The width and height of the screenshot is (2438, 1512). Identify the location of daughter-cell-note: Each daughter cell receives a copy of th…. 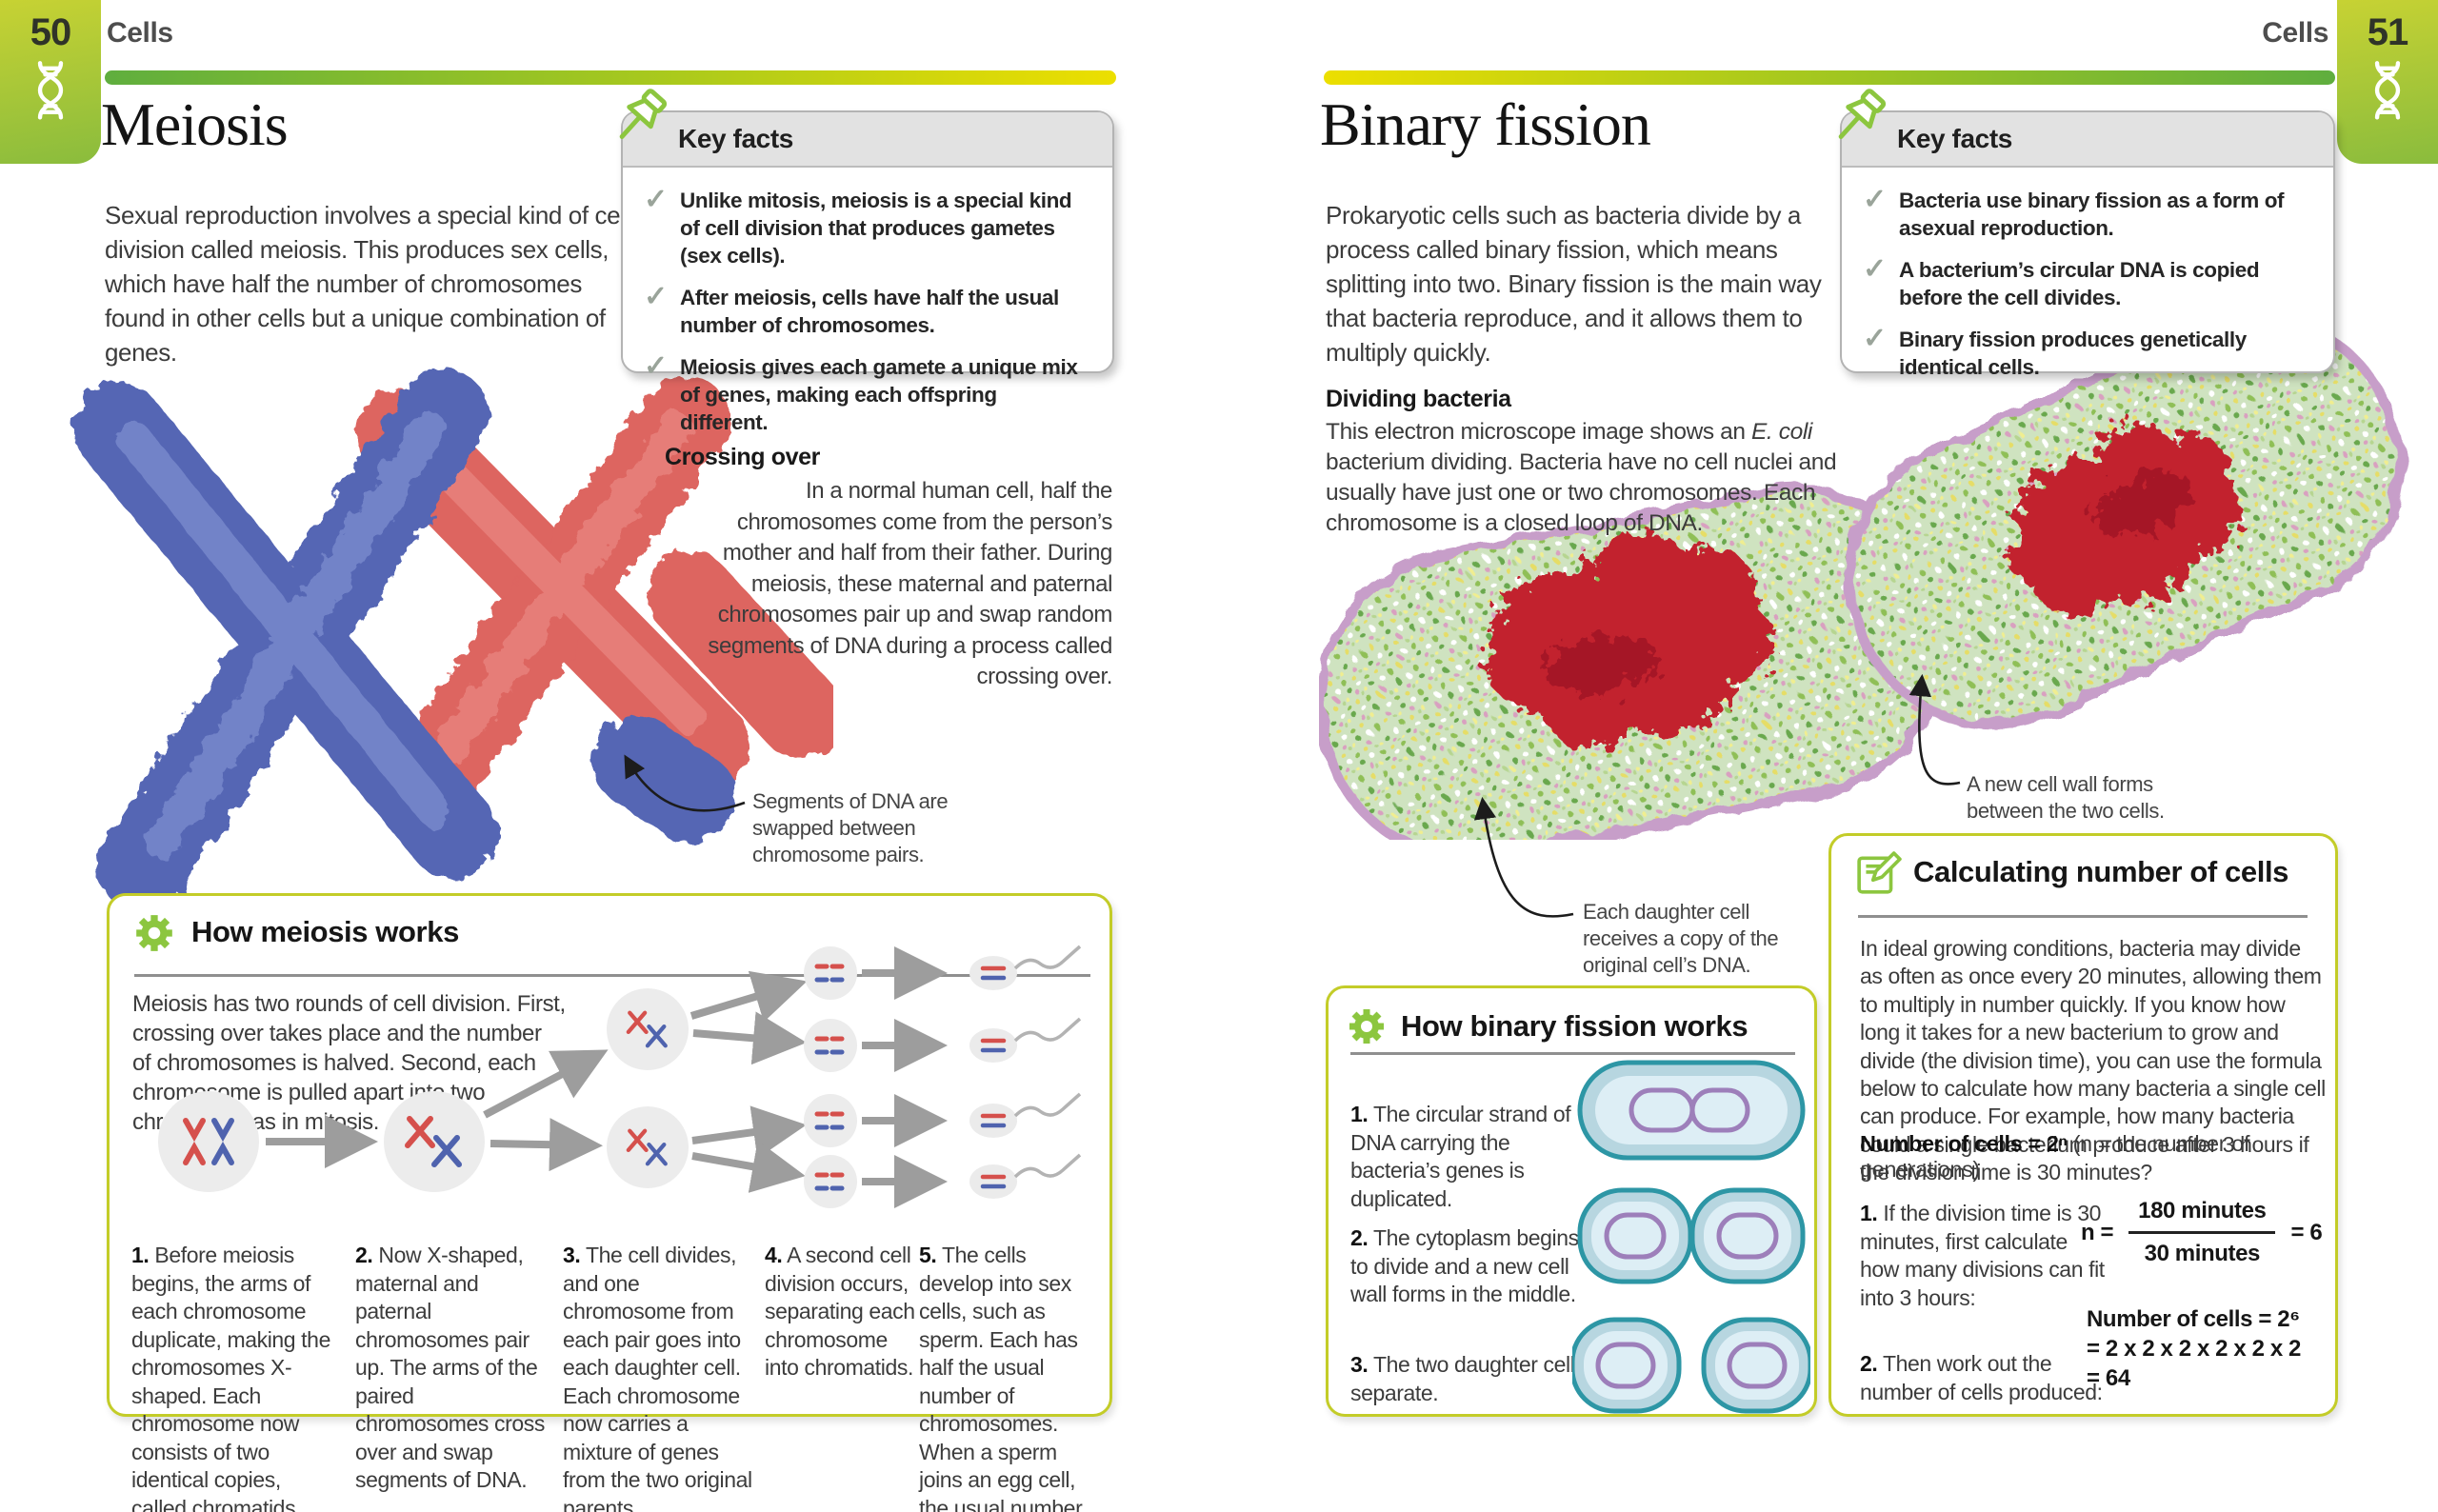
(1681, 938).